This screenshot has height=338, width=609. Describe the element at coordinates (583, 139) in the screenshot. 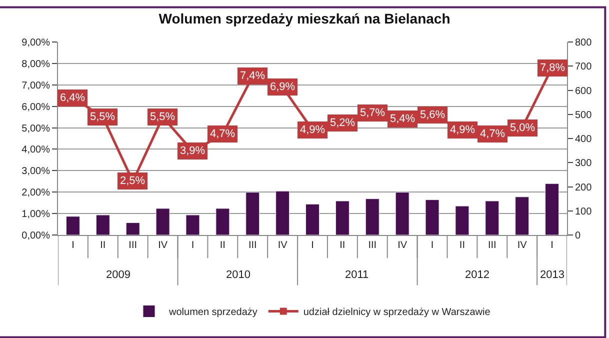

I see `y2-tick-label: 400` at that location.